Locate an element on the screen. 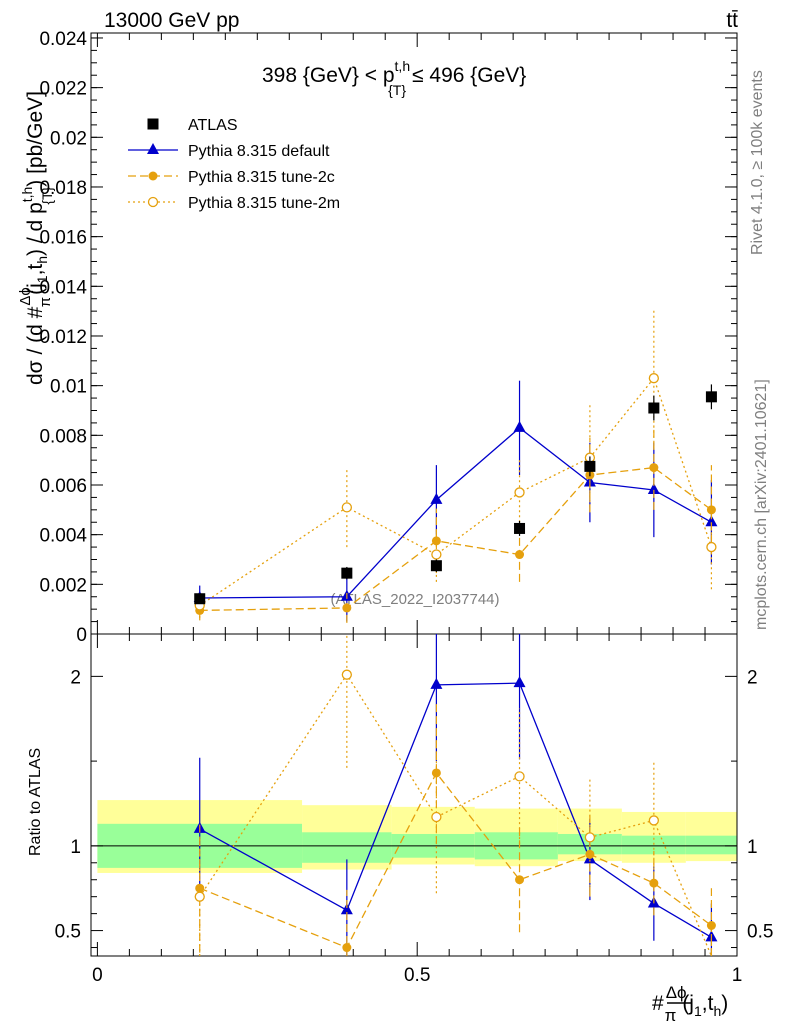 This screenshot has width=786, height=1024. ratio-tick-label: 1 is located at coordinates (75, 847).